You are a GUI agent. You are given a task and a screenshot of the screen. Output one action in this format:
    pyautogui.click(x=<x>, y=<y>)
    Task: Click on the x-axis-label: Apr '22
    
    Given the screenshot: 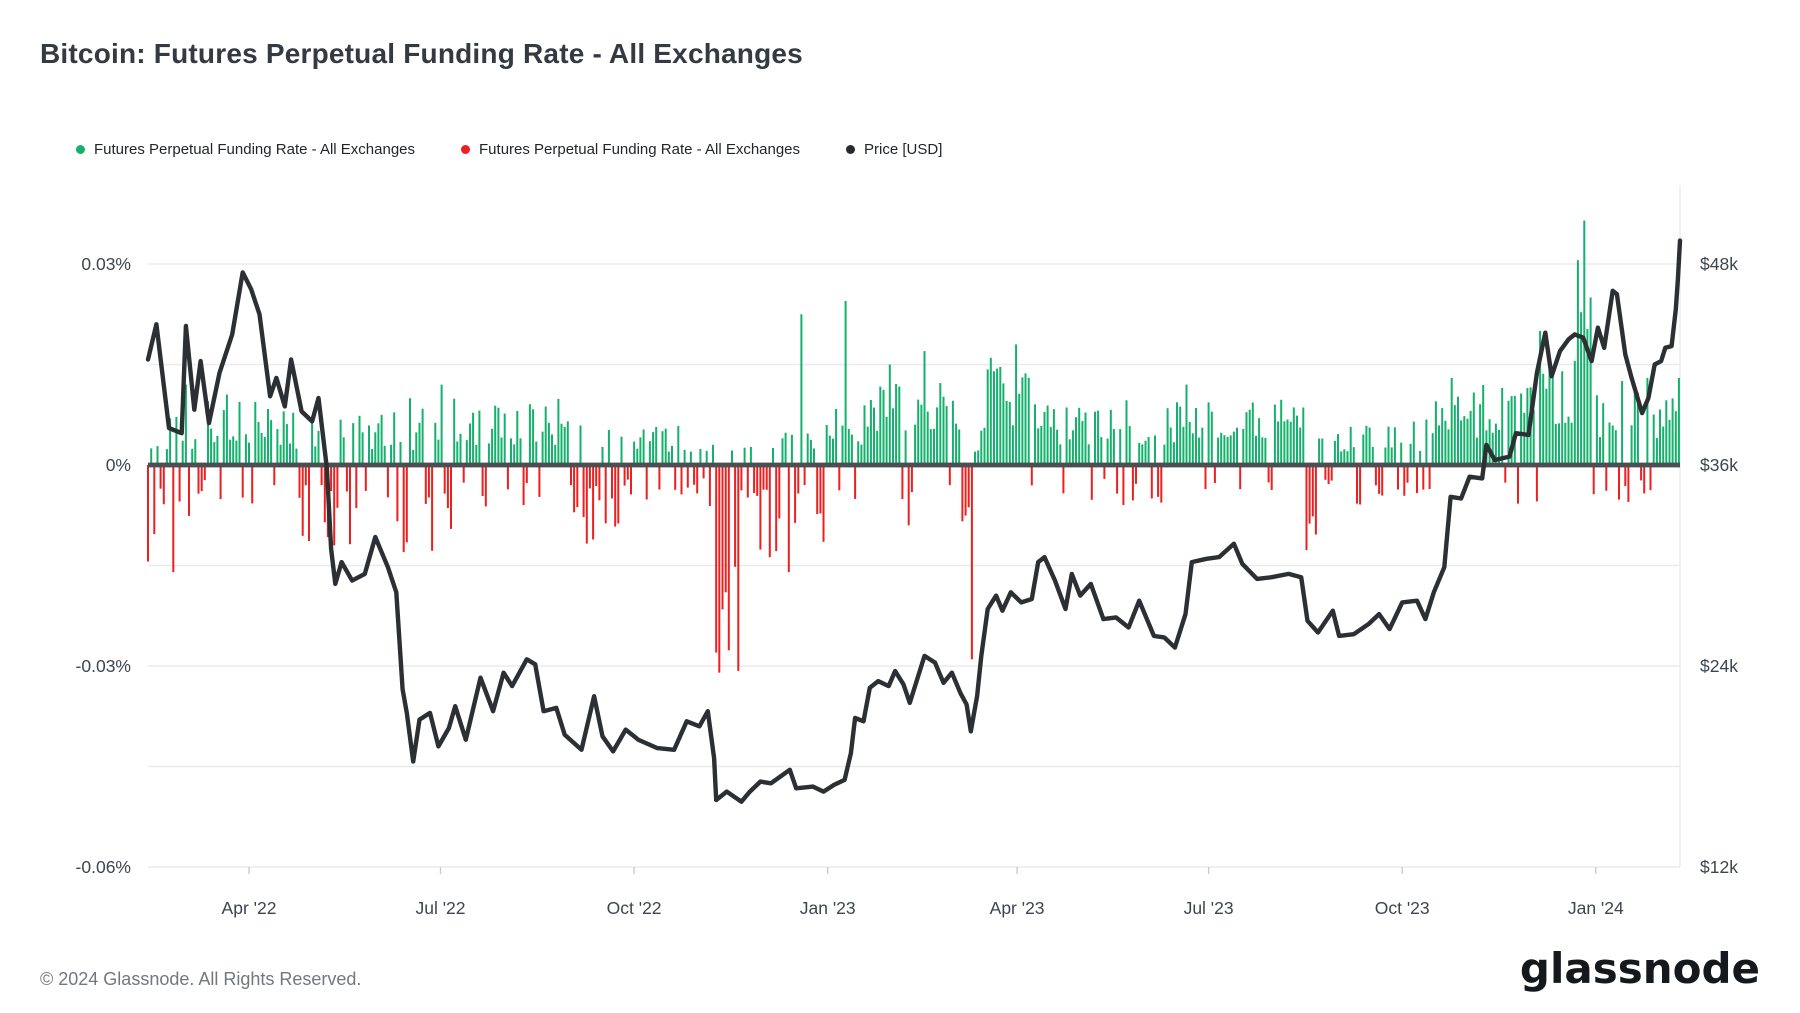 What is the action you would take?
    pyautogui.click(x=249, y=908)
    